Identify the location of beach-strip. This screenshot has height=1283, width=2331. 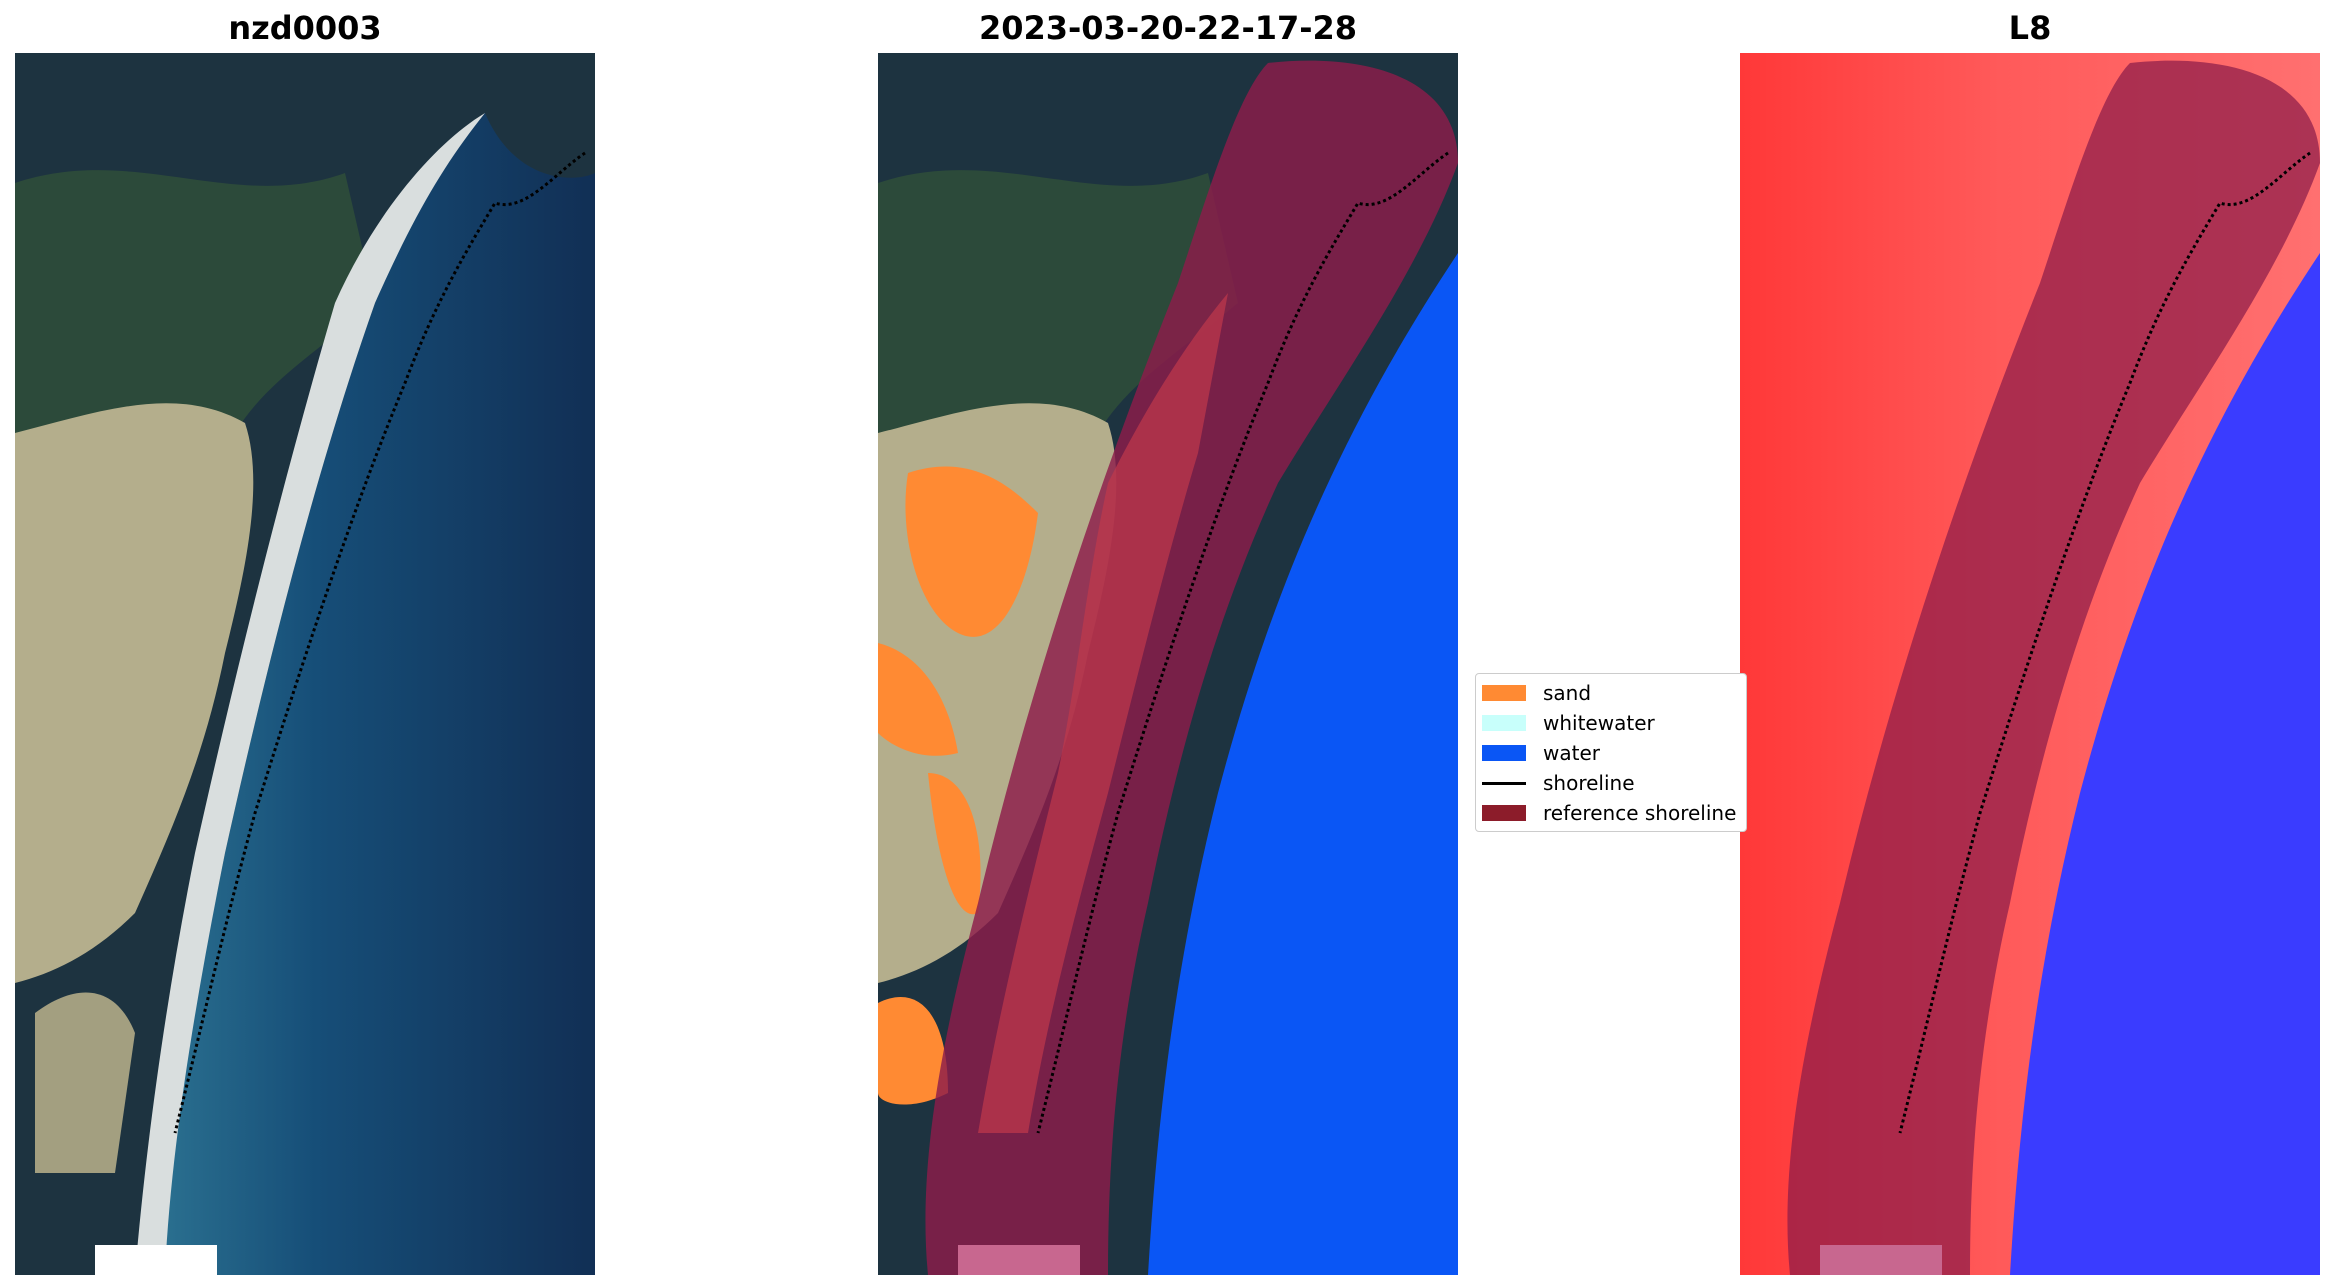
(310, 694).